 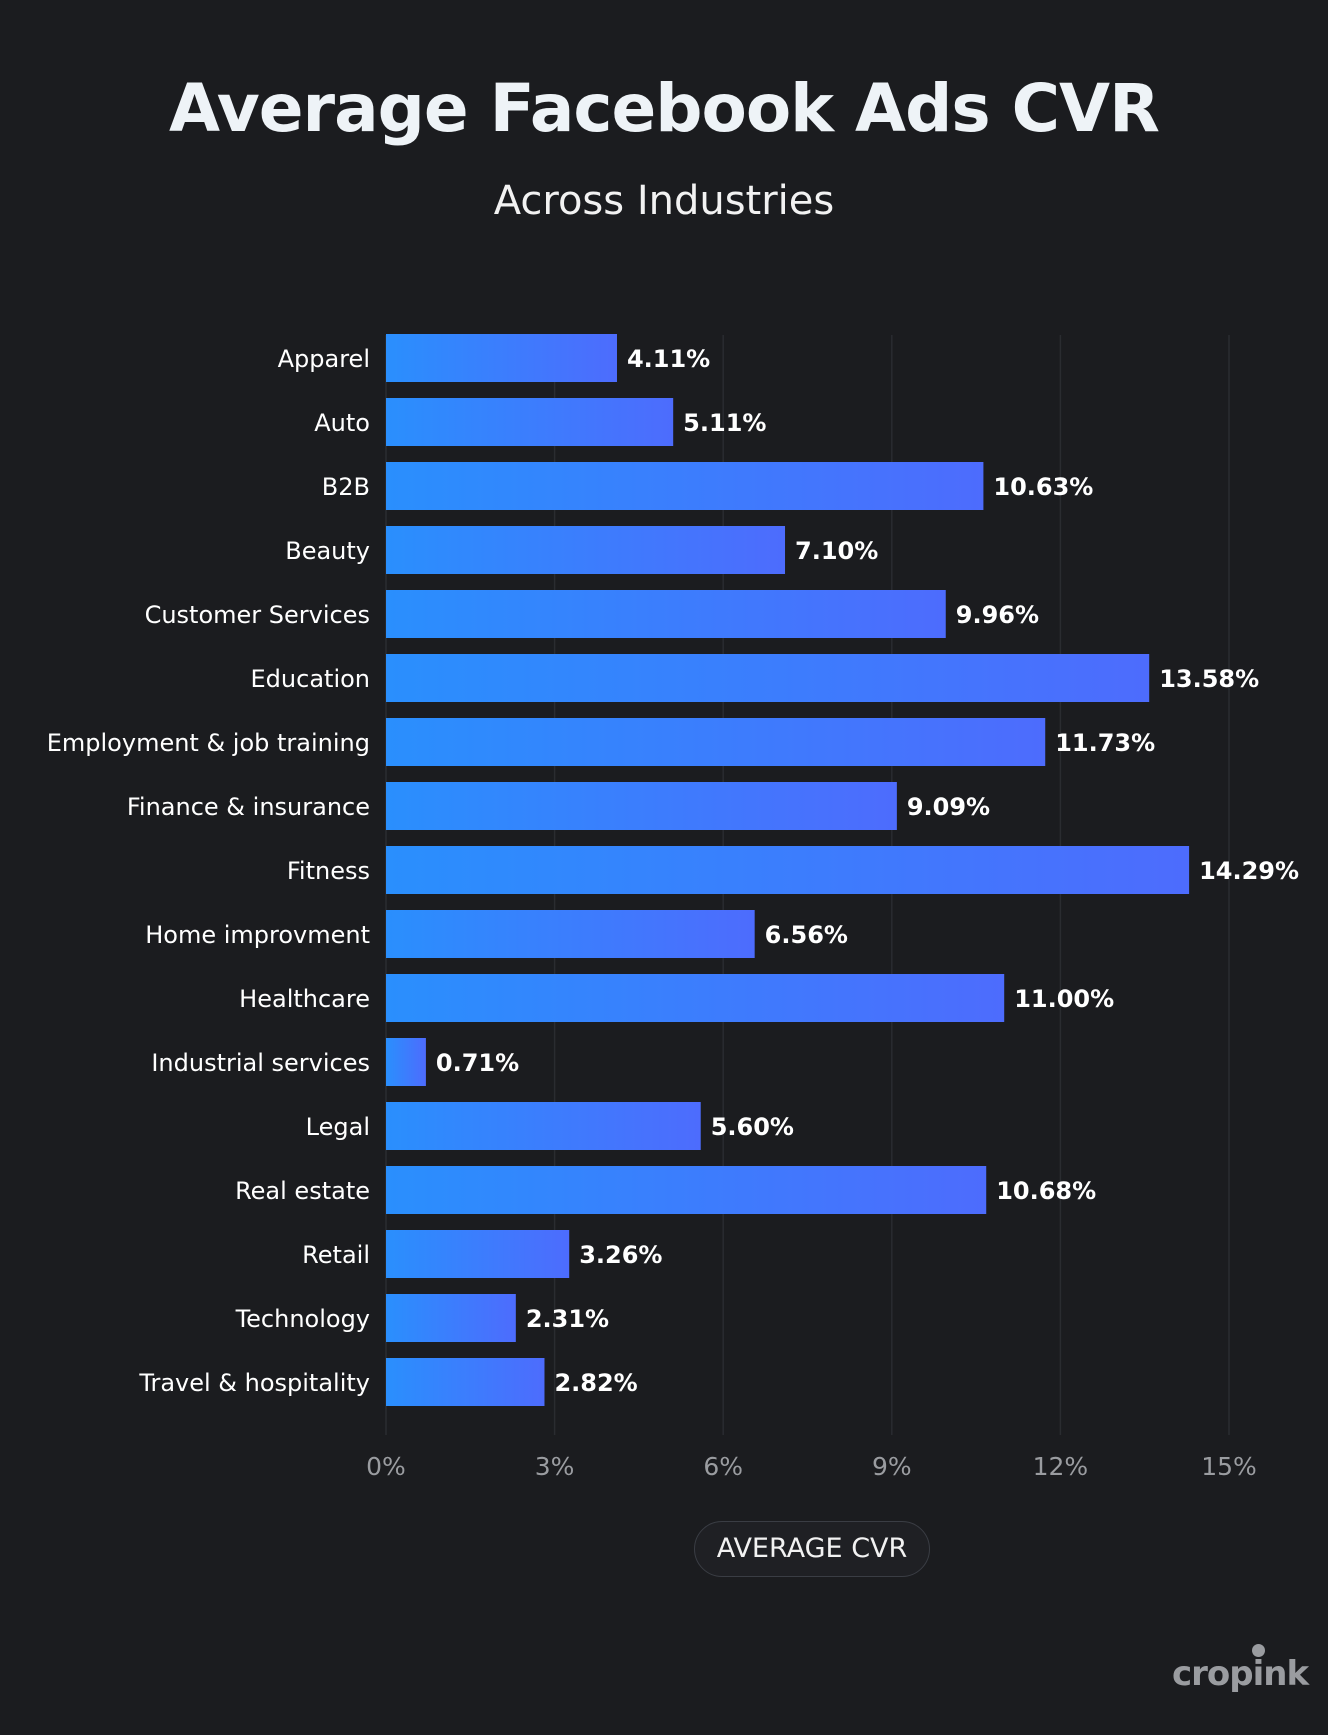 I want to click on category-label: Real estate, so click(x=302, y=1191).